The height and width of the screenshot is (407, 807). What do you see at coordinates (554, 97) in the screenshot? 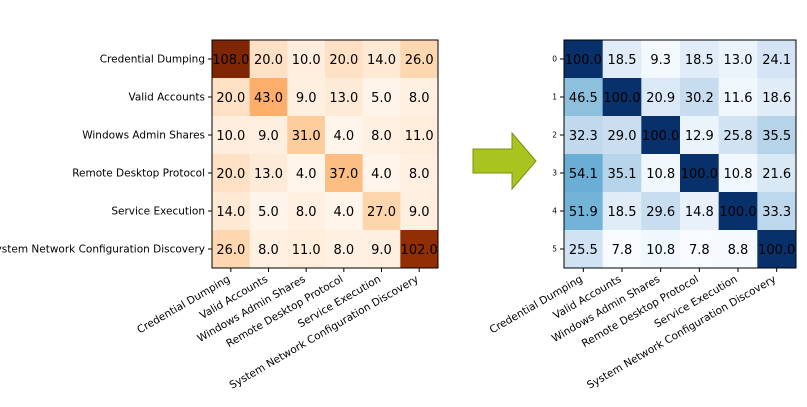
I see `row-label: 1` at bounding box center [554, 97].